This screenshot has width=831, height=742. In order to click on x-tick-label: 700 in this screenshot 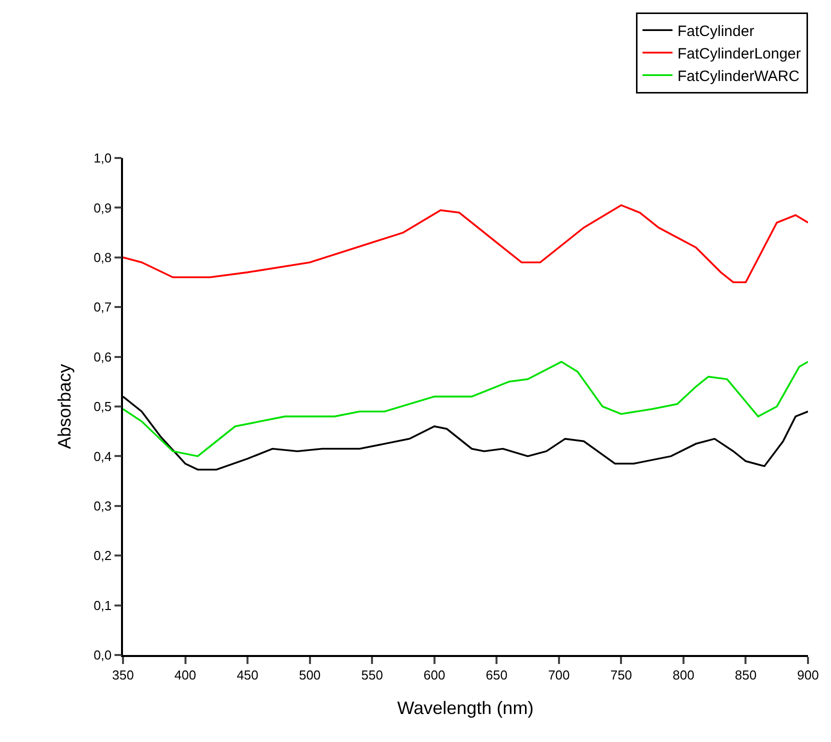, I will do `click(559, 674)`.